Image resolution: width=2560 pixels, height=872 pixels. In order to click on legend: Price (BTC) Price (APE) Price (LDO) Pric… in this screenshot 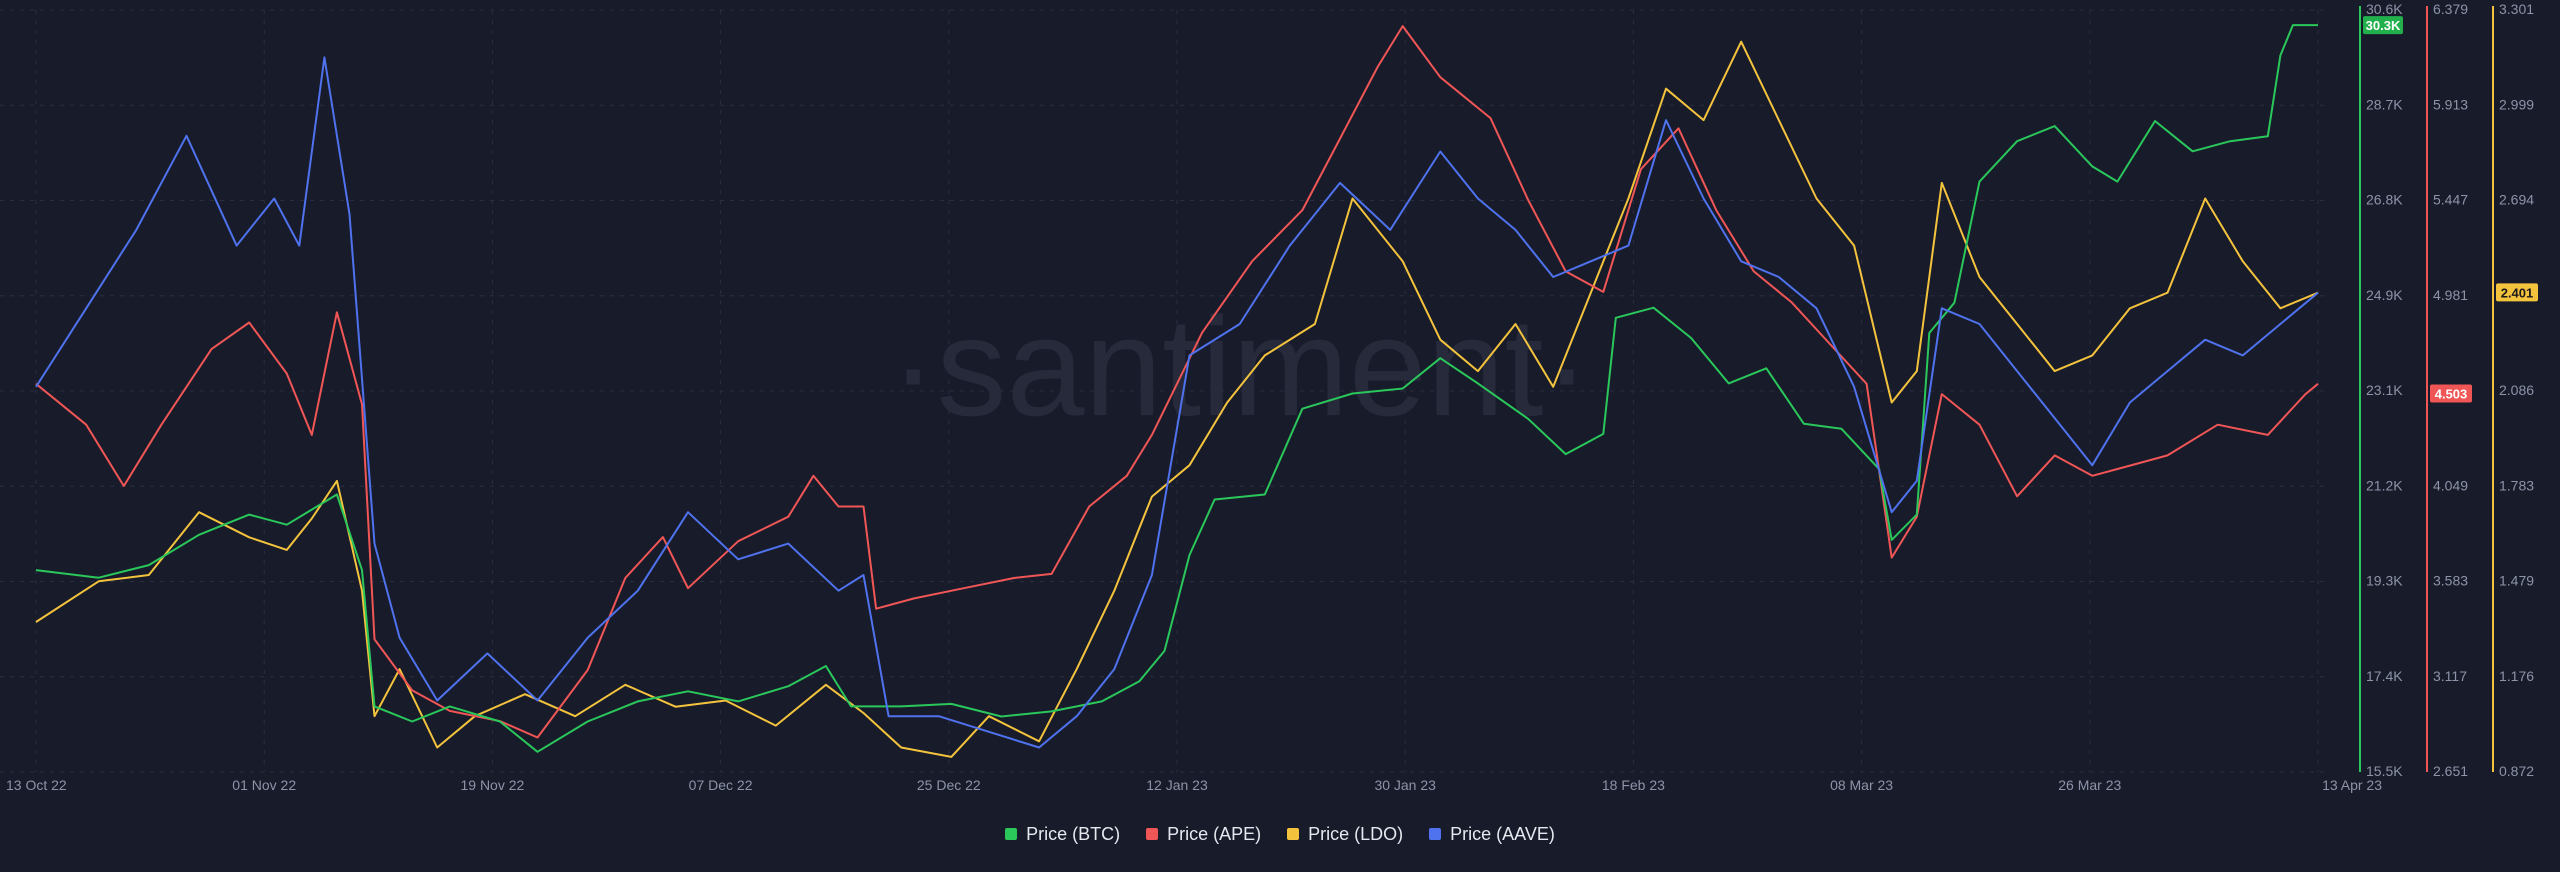, I will do `click(1280, 834)`.